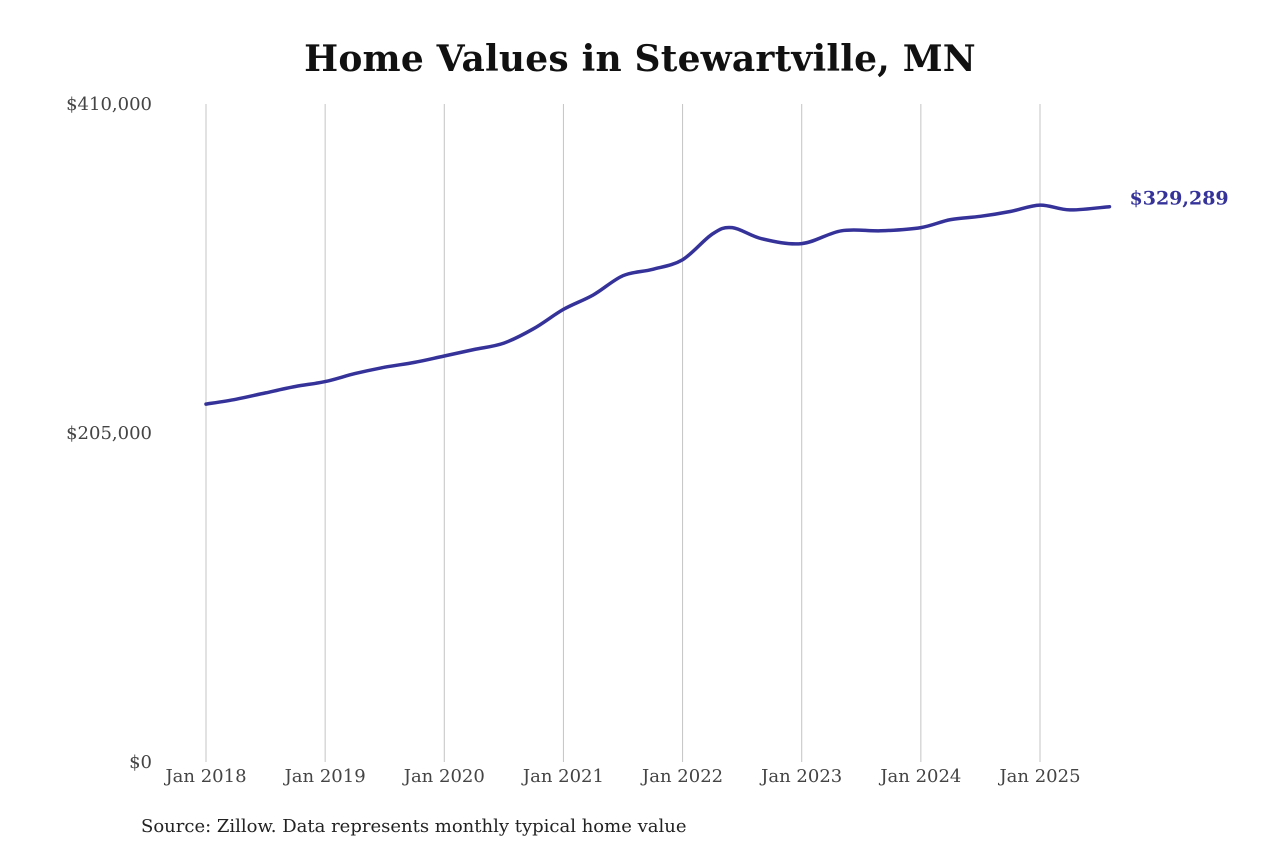 The height and width of the screenshot is (853, 1280). What do you see at coordinates (681, 776) in the screenshot?
I see `x-tick-label: Jan 2022` at bounding box center [681, 776].